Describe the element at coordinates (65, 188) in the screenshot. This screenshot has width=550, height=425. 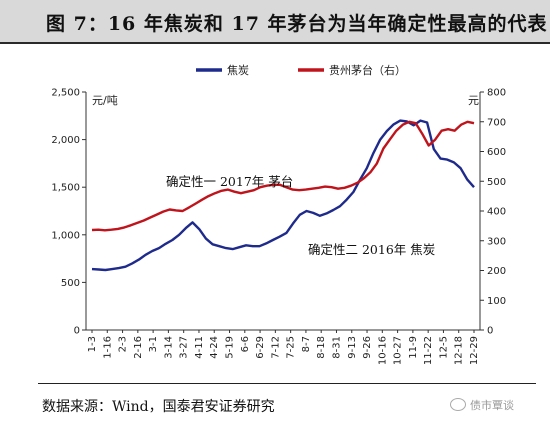
I see `left-tick-label: 1,500` at that location.